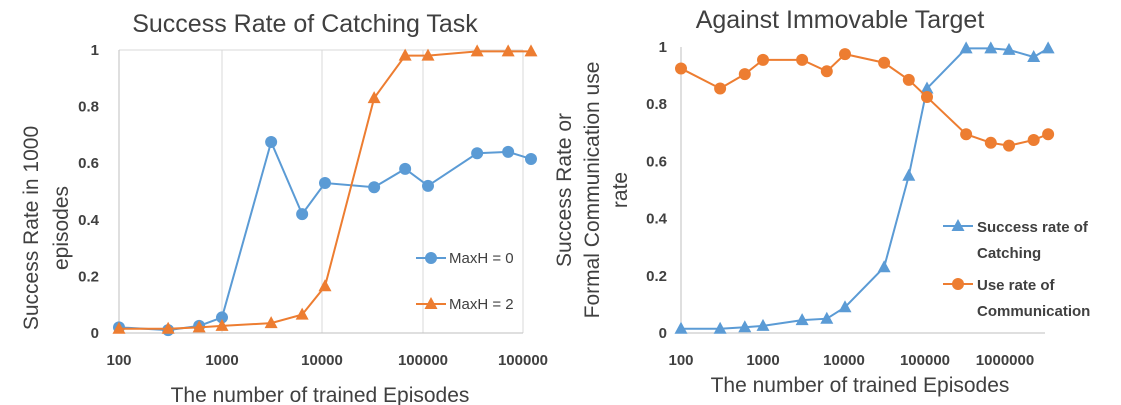 The image size is (1121, 405). Describe the element at coordinates (481, 258) in the screenshot. I see `legend-label-maxh0: MaxH = 0` at that location.